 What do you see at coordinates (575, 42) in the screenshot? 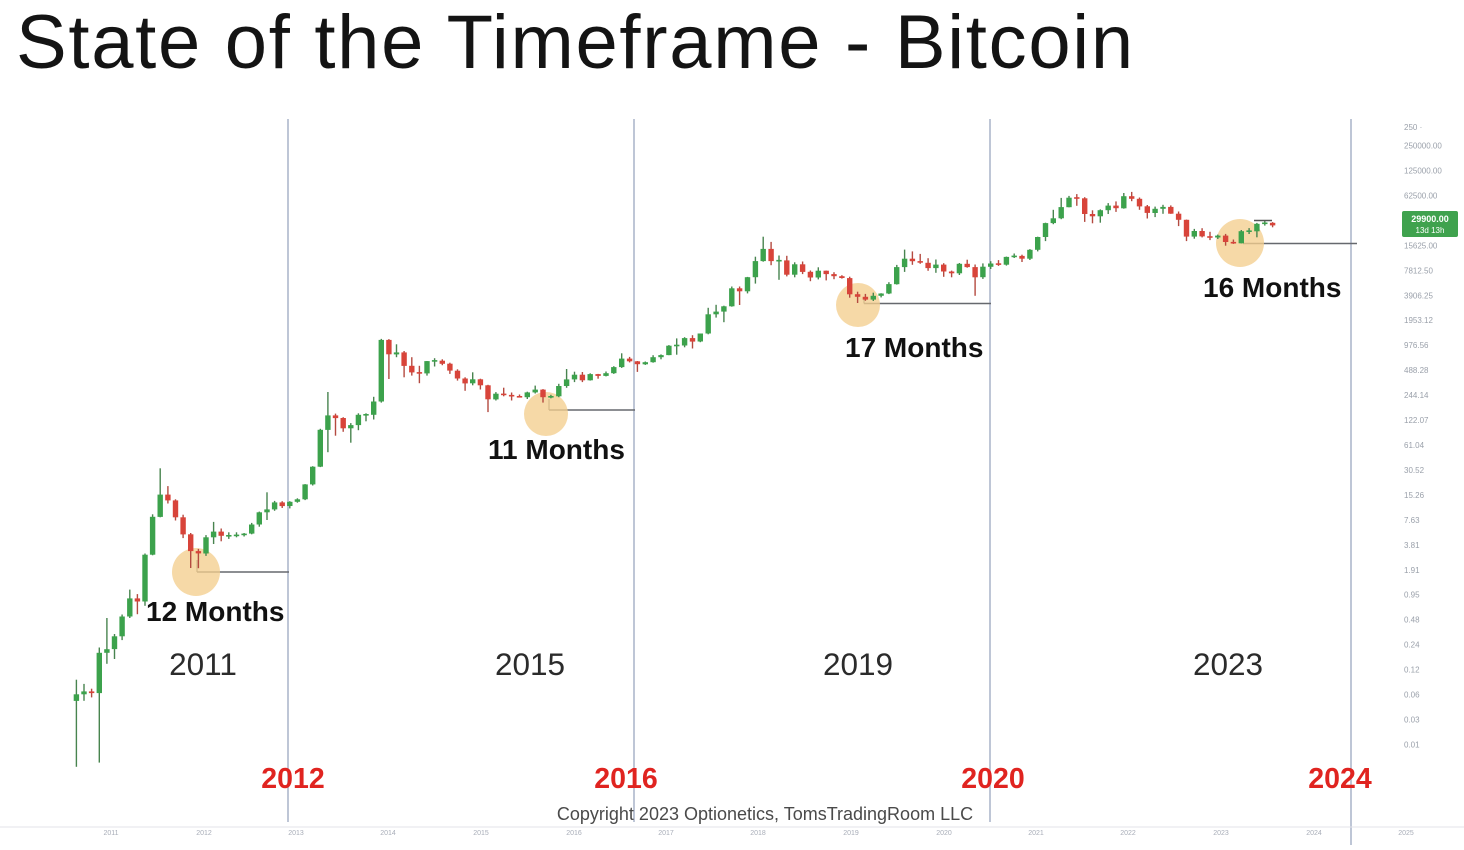
I see `svg-text:State of the Timeframe - Bitco: State of the Timeframe - Bitcoin` at bounding box center [575, 42].